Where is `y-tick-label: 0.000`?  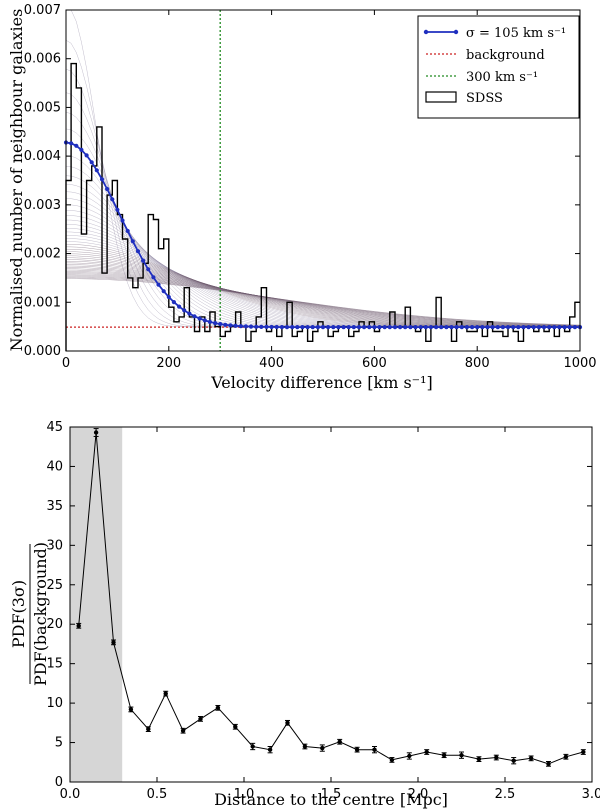
y-tick-label: 0.000 is located at coordinates (42, 351).